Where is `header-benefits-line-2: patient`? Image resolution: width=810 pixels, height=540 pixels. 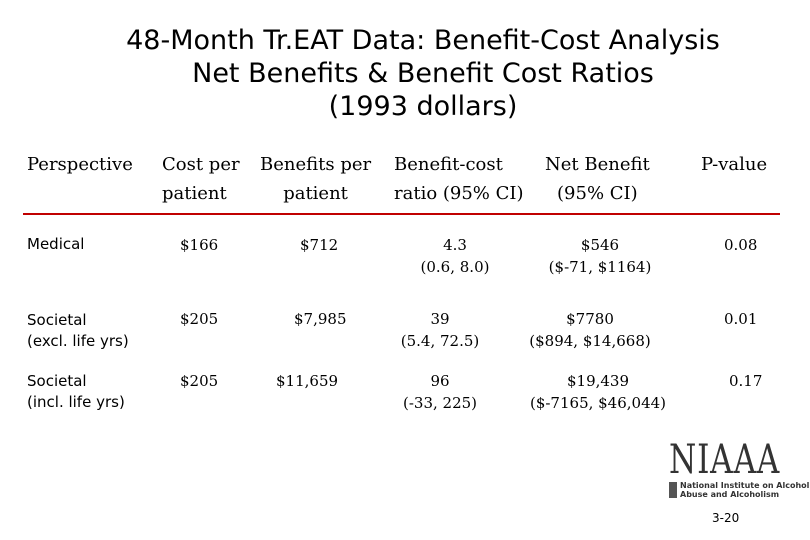
header-benefits-line-2: patient is located at coordinates (315, 193).